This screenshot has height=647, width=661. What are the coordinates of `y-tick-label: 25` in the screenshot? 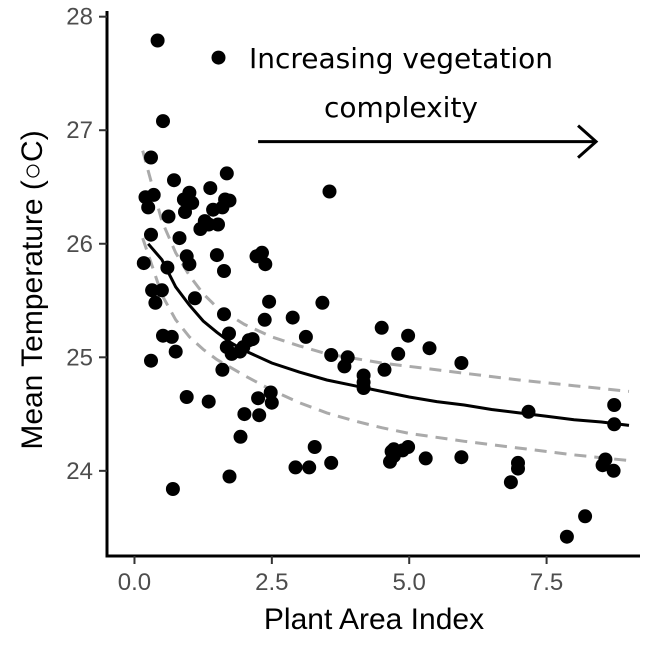 It's located at (79, 357).